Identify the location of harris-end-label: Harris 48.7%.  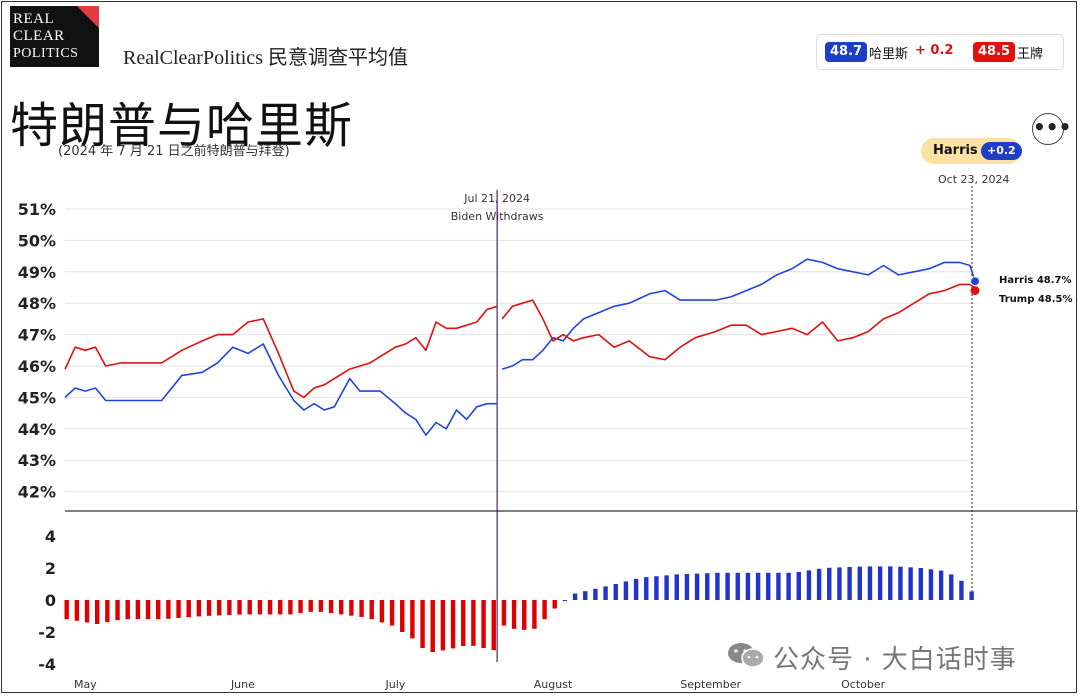
(1035, 280).